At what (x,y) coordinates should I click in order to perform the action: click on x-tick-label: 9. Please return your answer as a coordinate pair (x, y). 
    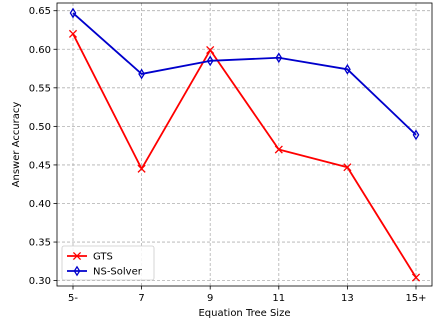
    Looking at the image, I should click on (210, 298).